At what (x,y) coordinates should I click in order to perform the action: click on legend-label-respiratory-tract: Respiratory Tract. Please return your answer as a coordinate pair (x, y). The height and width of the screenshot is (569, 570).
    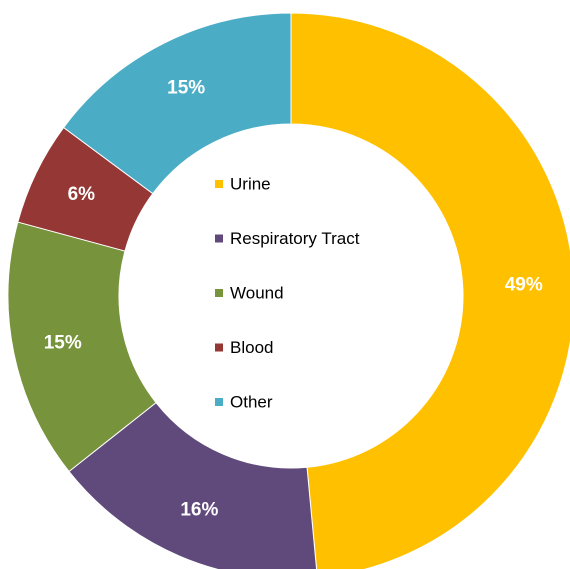
    Looking at the image, I should click on (295, 238).